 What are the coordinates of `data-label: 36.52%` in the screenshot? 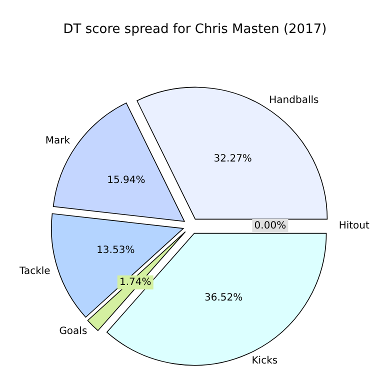 It's located at (223, 298).